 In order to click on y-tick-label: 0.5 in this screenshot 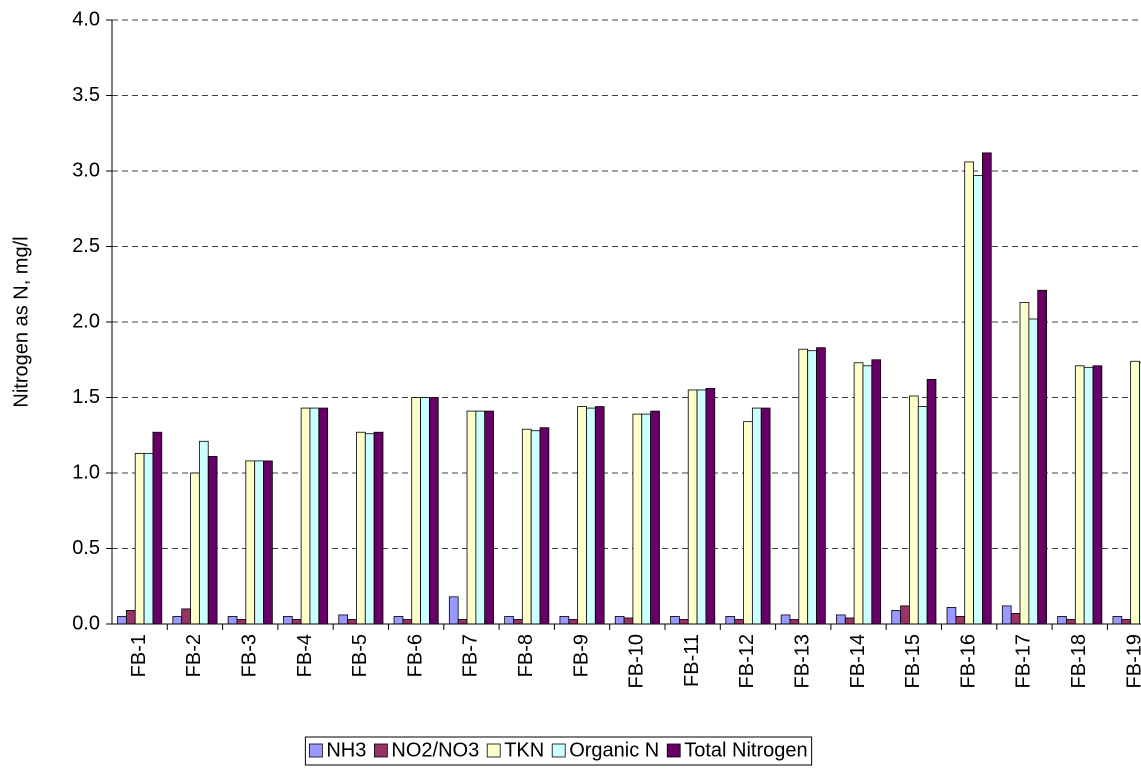, I will do `click(86, 548)`.